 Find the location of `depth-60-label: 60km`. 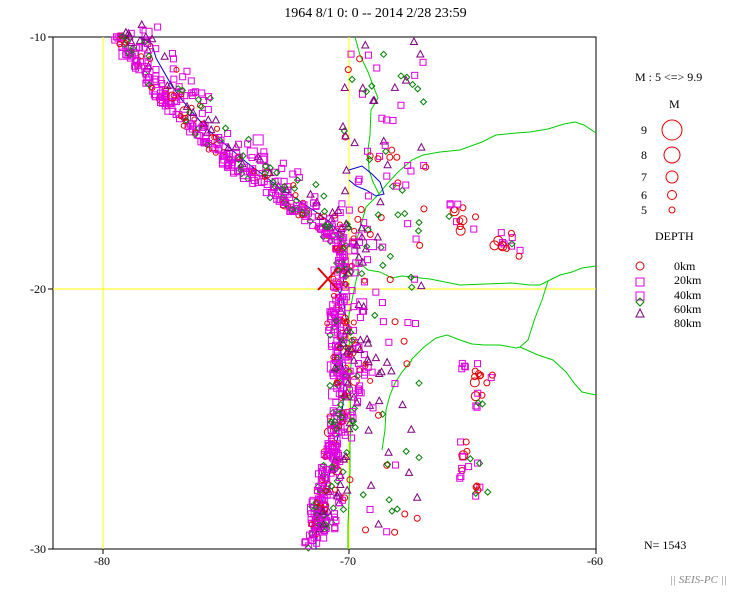

depth-60-label: 60km is located at coordinates (688, 309).